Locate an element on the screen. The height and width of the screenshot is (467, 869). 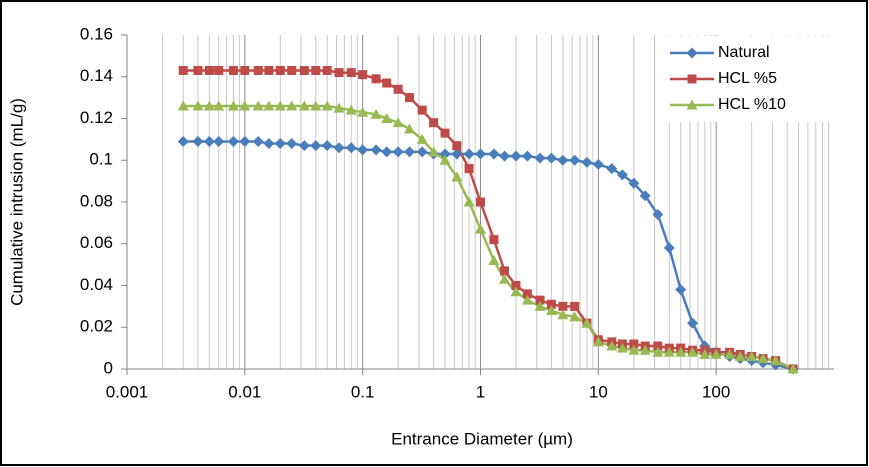
y-tick-label: 0.1 is located at coordinates (101, 159).